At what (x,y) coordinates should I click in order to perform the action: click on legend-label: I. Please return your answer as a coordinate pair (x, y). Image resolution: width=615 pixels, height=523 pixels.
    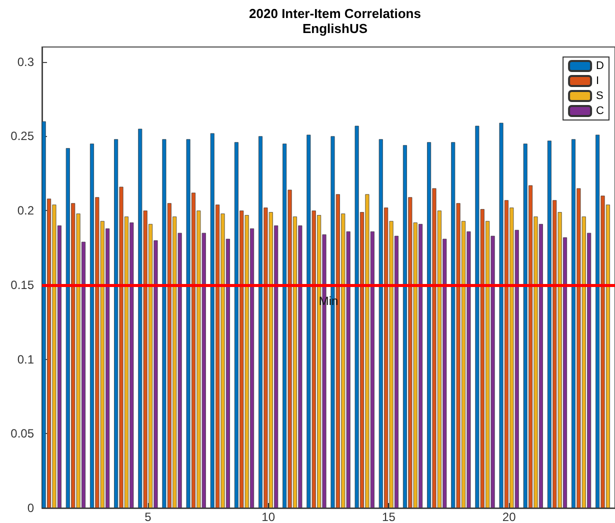
    Looking at the image, I should click on (598, 81).